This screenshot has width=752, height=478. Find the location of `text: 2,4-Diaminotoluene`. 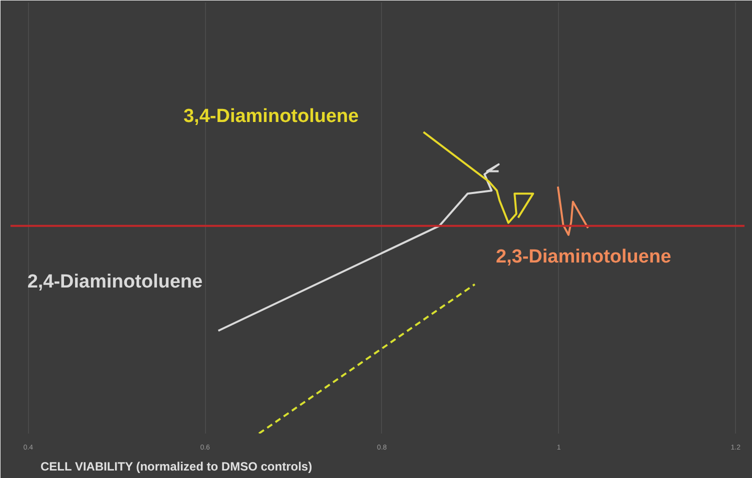

text: 2,4-Diaminotoluene is located at coordinates (115, 282).